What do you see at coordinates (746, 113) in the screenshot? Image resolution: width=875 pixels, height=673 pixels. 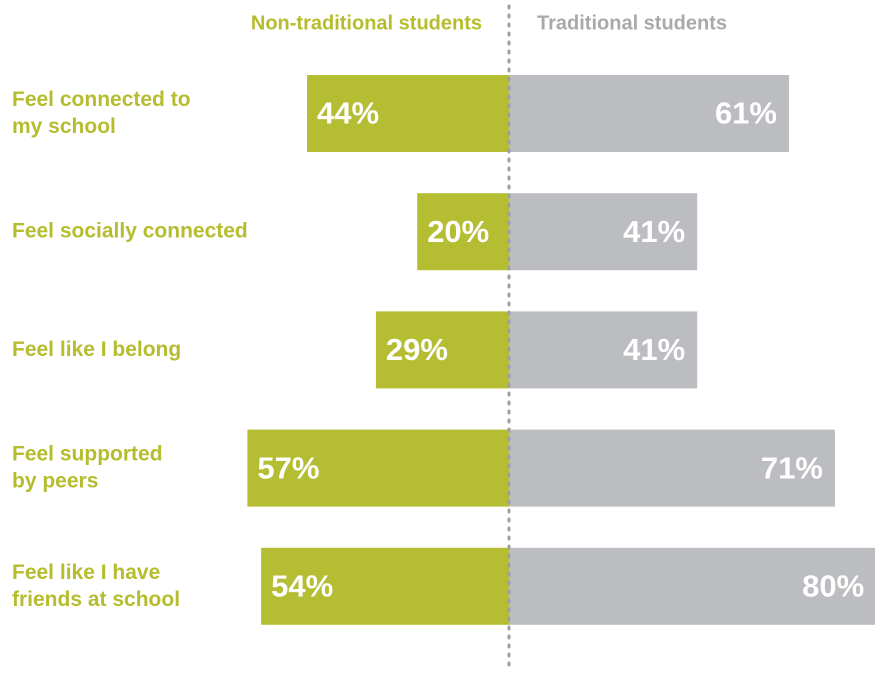 I see `value-label: 61%` at bounding box center [746, 113].